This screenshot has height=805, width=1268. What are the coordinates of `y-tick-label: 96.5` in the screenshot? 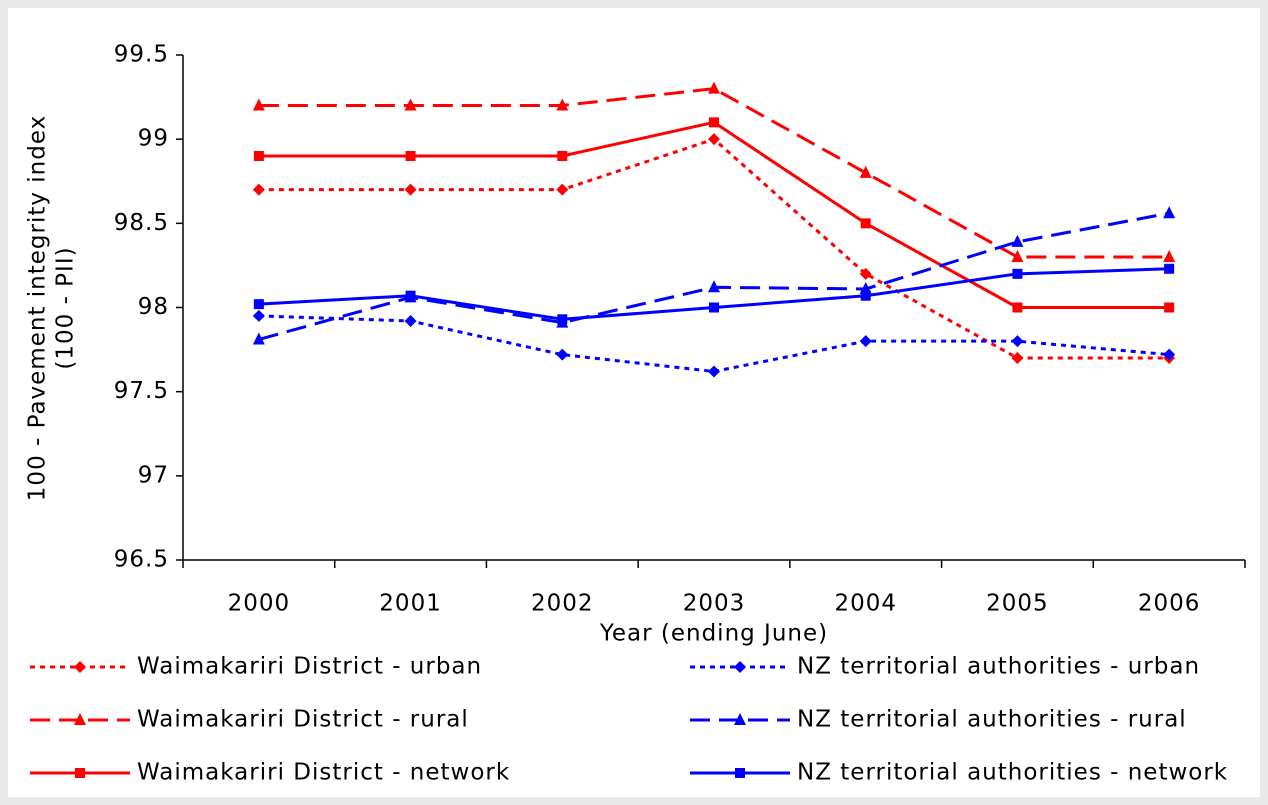 It's located at (141, 560).